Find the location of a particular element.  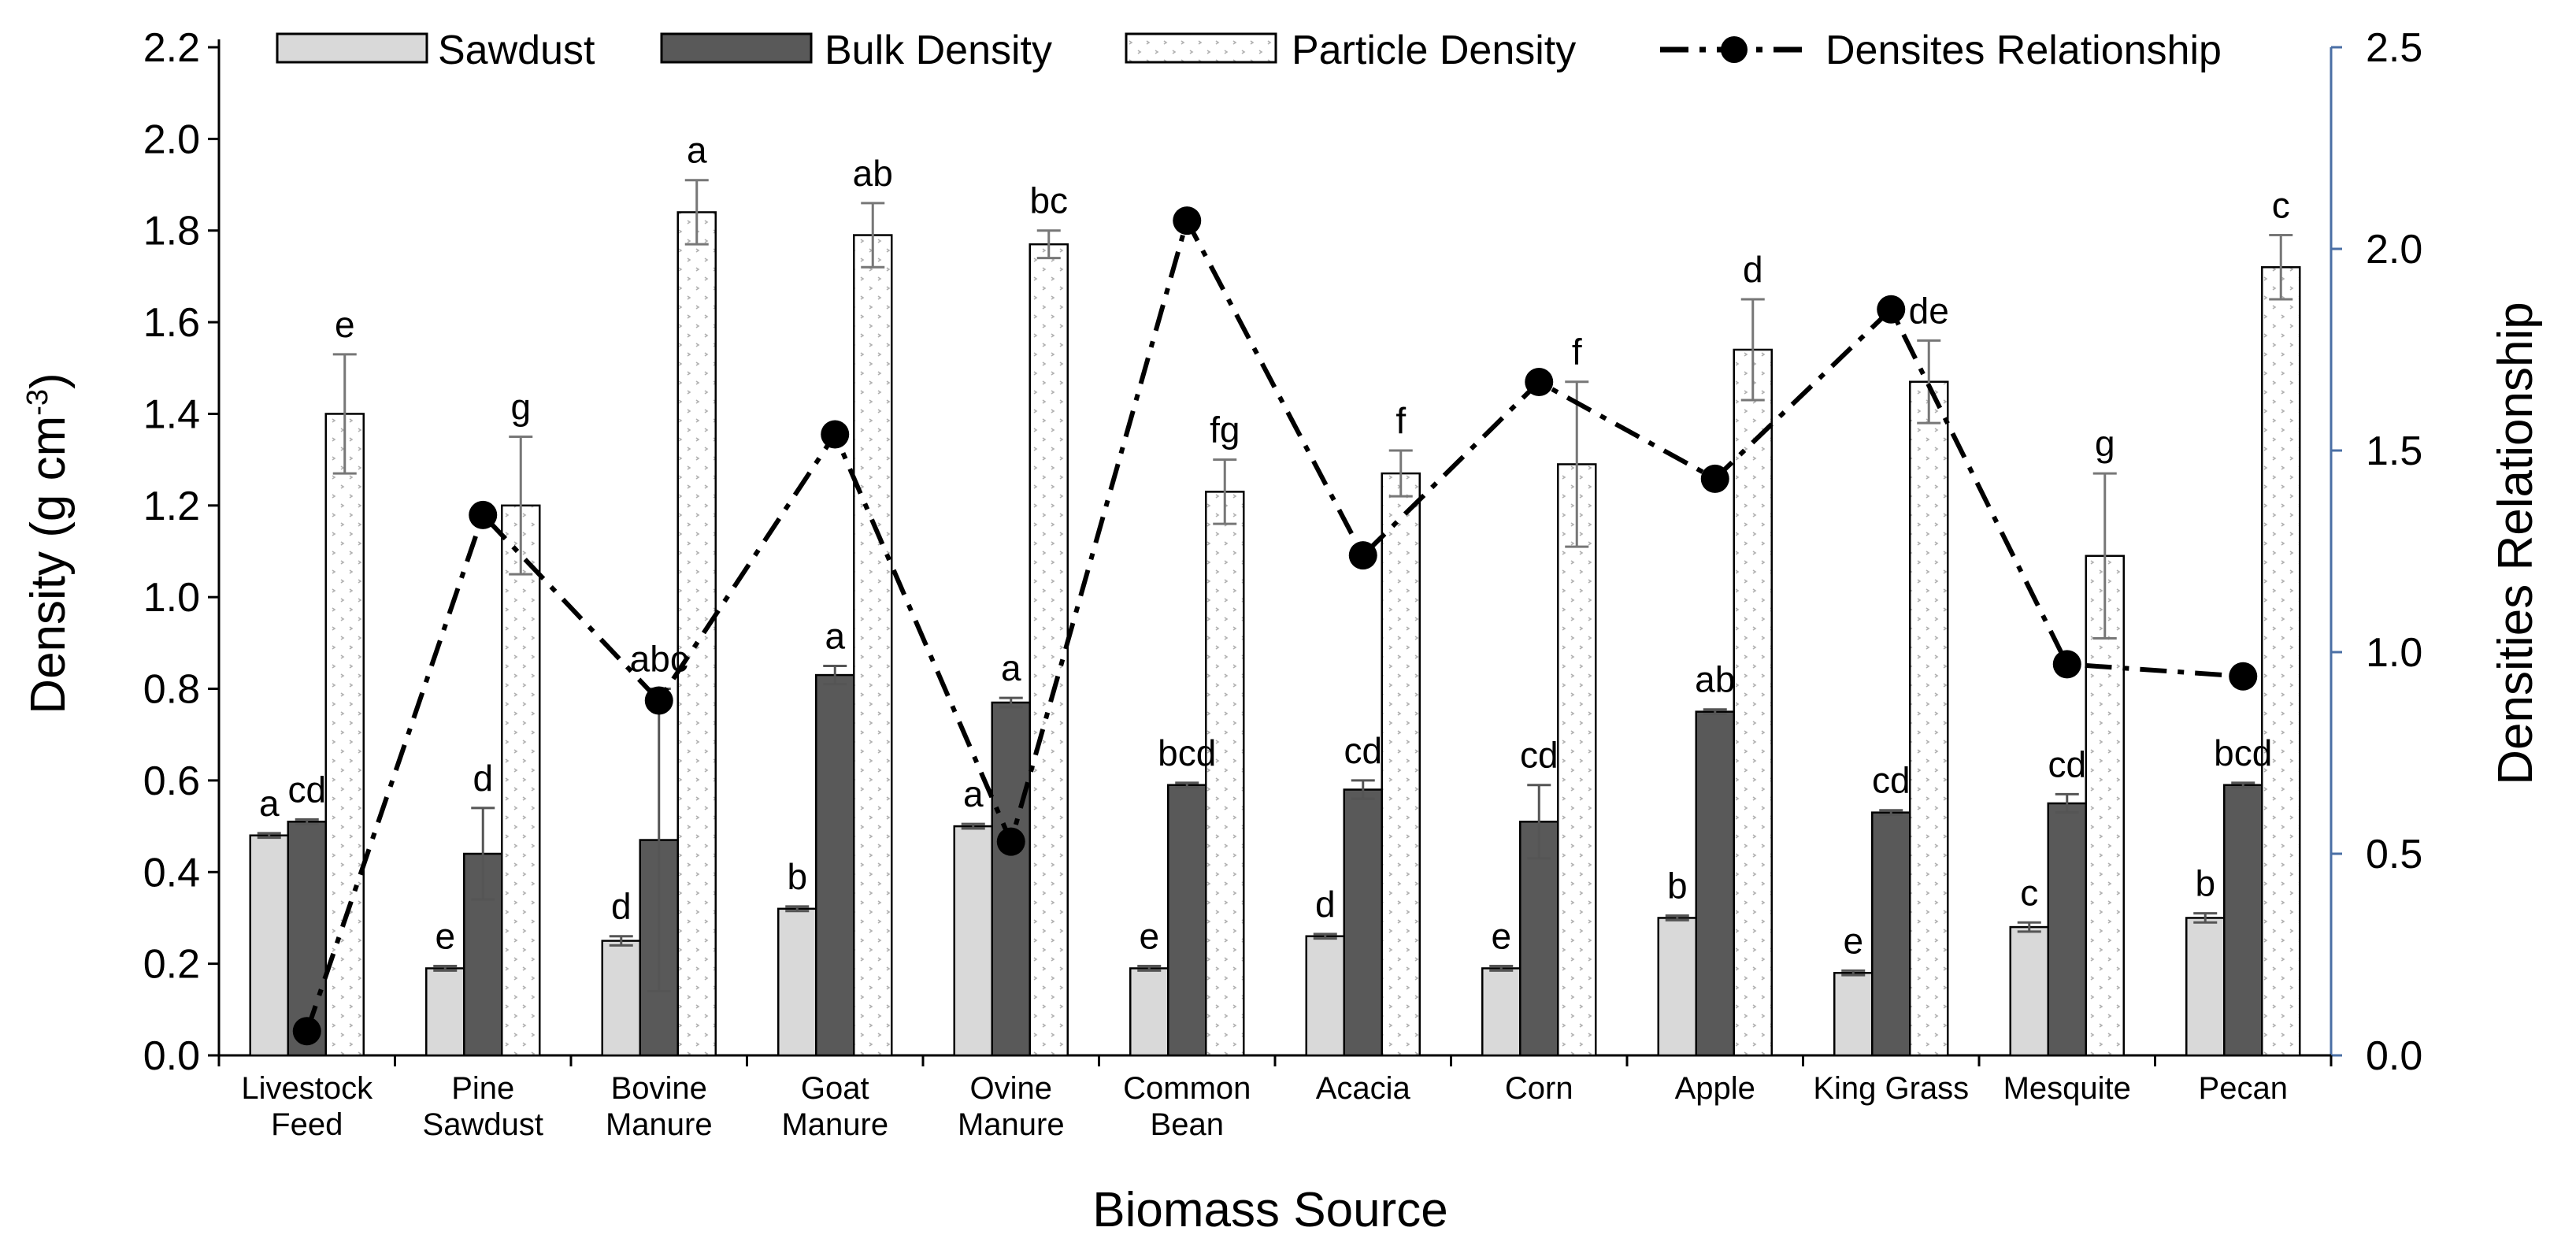

x-tick-label-line: Pine is located at coordinates (482, 1088).